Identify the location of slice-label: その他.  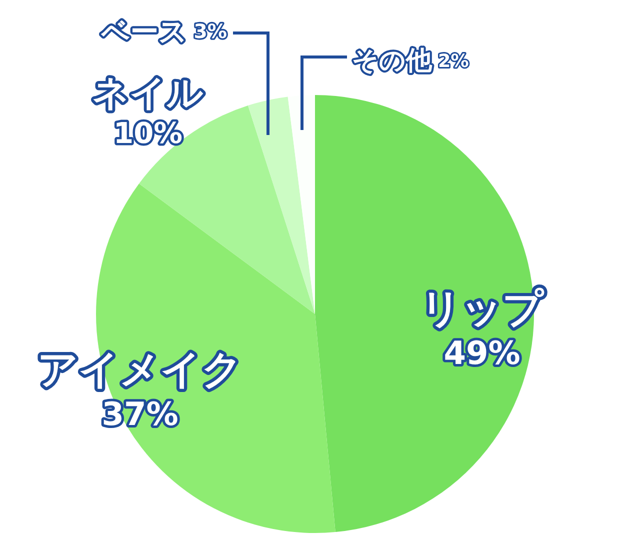
(392, 61).